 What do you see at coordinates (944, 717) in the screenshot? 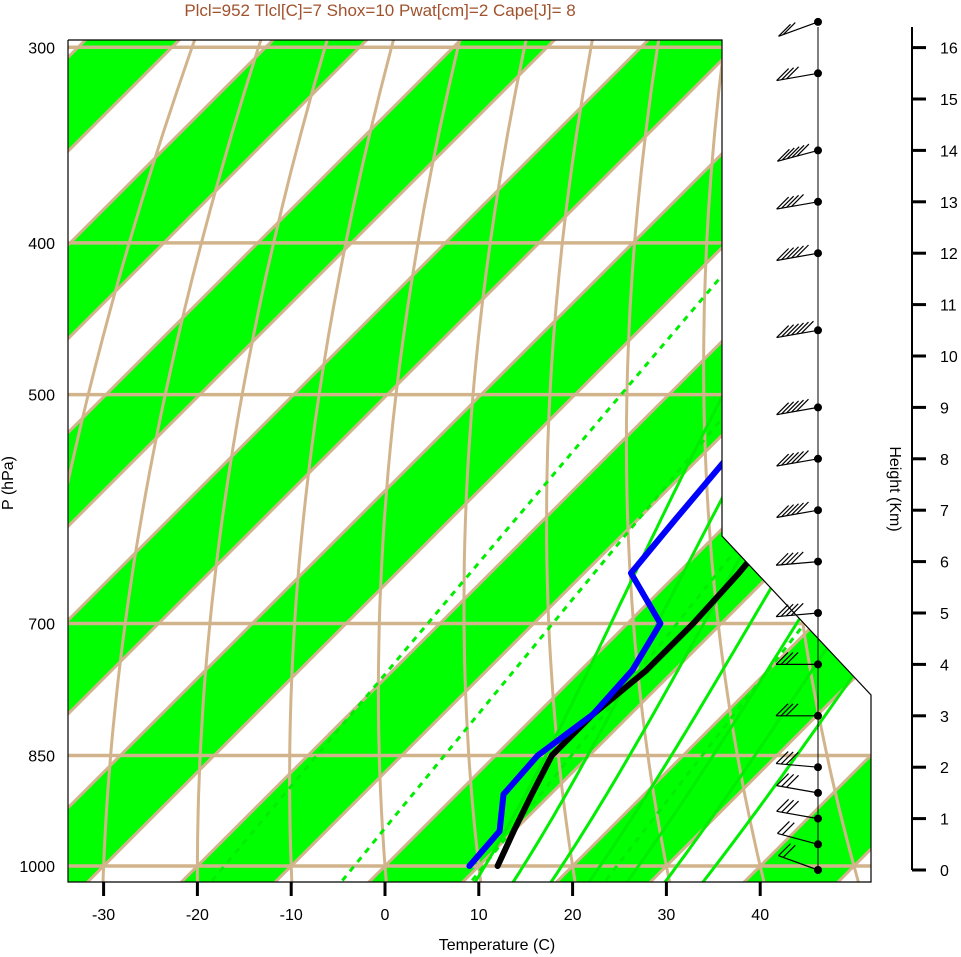
I see `height-tick-label: 3` at bounding box center [944, 717].